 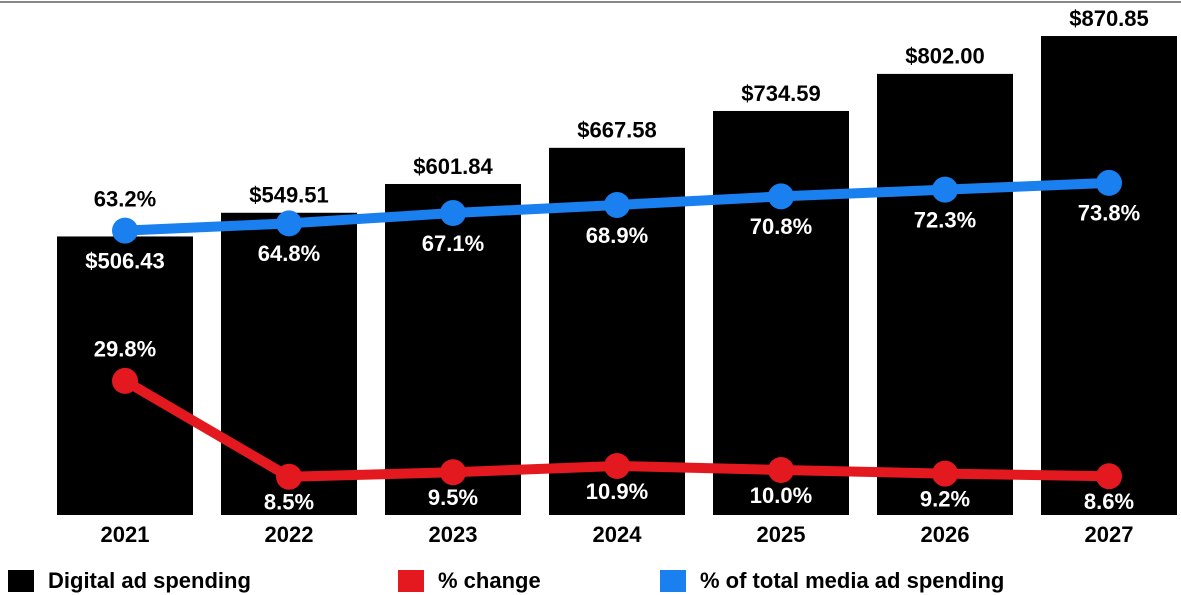 I want to click on line-value-label: 63.2%, so click(x=125, y=198).